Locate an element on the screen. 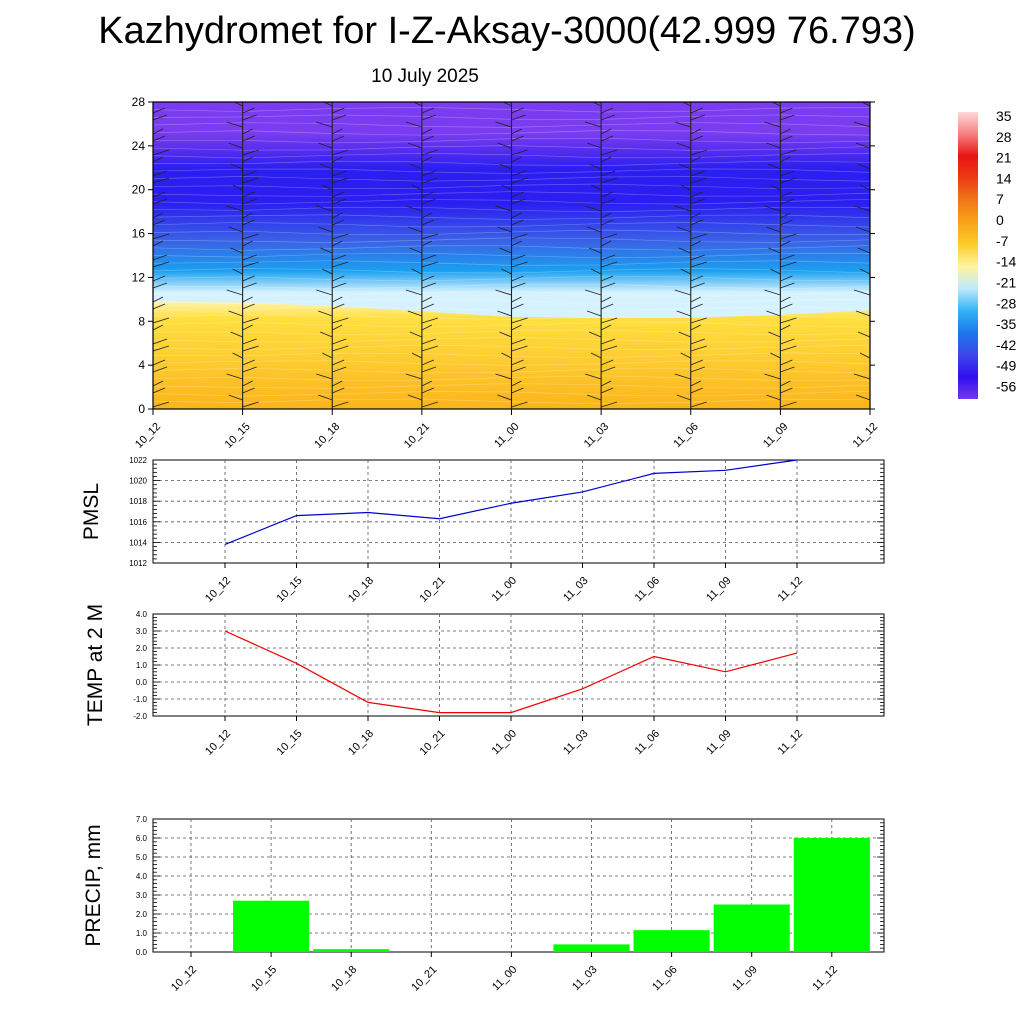  y-tick-label: 1012 is located at coordinates (138, 563).